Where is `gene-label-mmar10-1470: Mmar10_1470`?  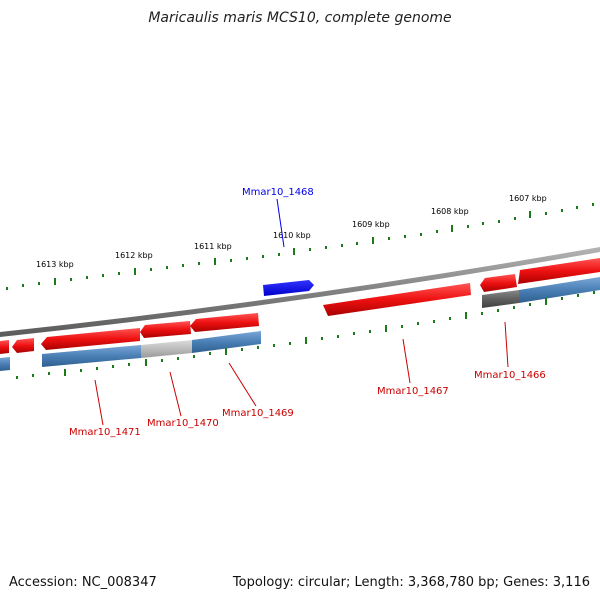
gene-label-mmar10-1470: Mmar10_1470 is located at coordinates (183, 423).